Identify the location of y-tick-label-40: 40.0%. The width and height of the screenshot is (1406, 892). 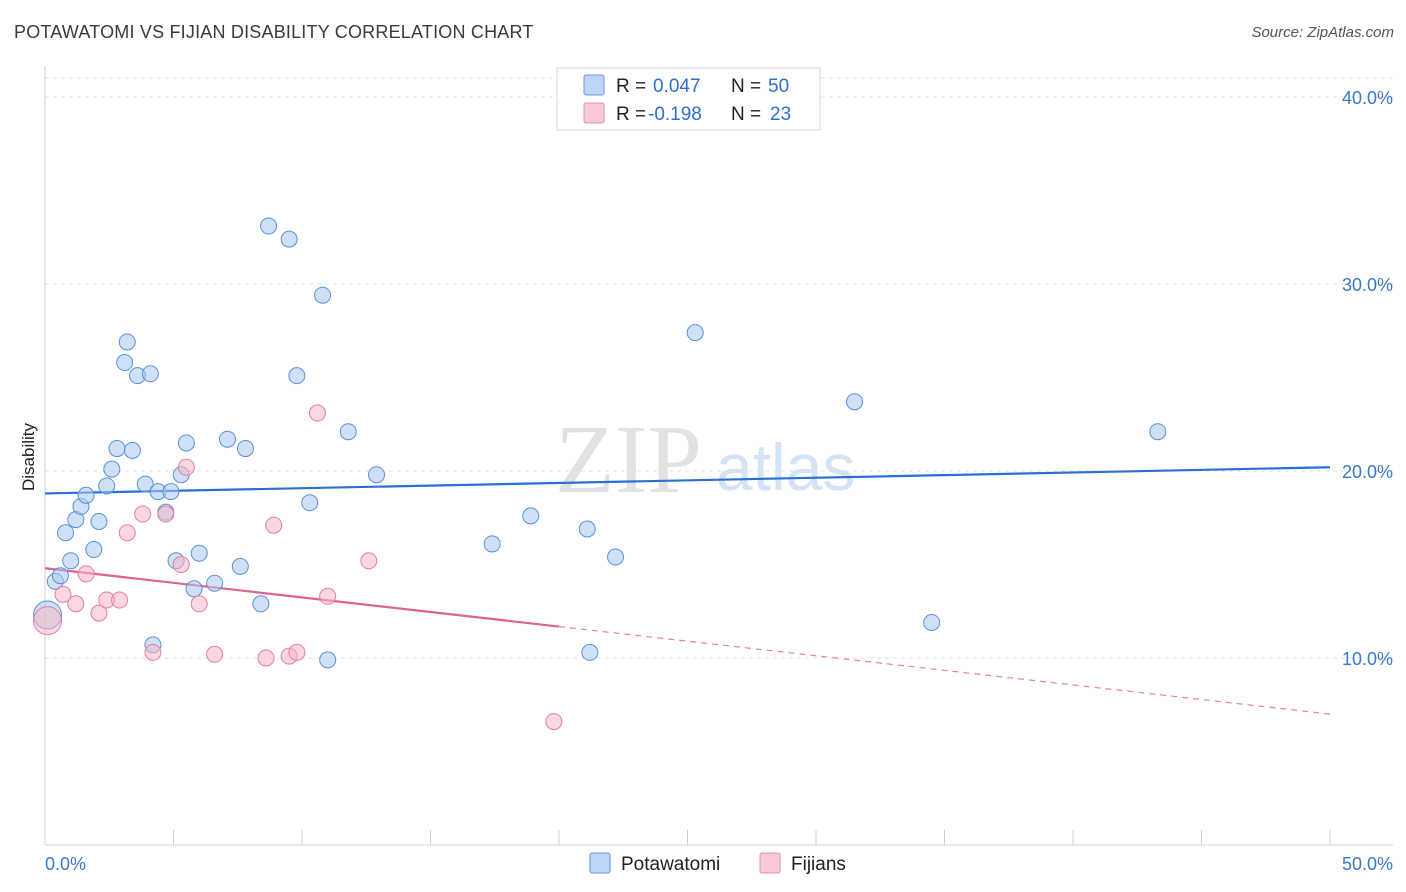
(1367, 98).